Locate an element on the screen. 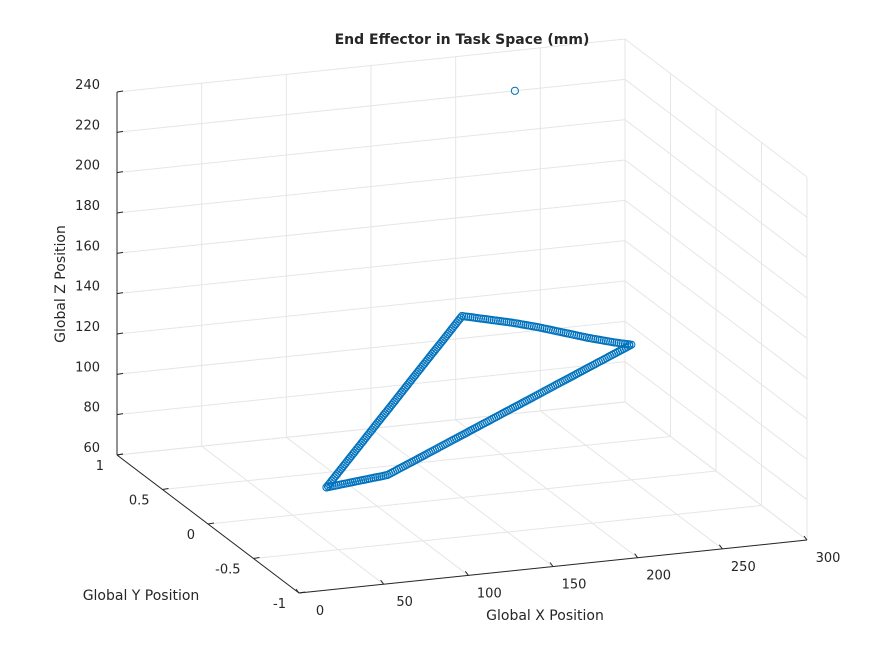 This screenshot has height=663, width=890. z-tick-label: 80 is located at coordinates (91, 408).